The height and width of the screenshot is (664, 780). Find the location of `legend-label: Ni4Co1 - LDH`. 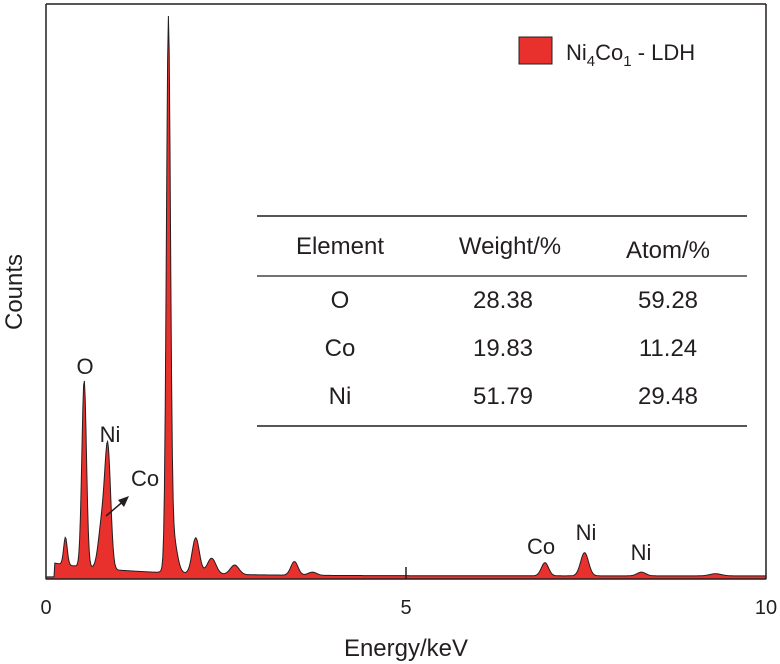

legend-label: Ni4Co1 - LDH is located at coordinates (630, 55).